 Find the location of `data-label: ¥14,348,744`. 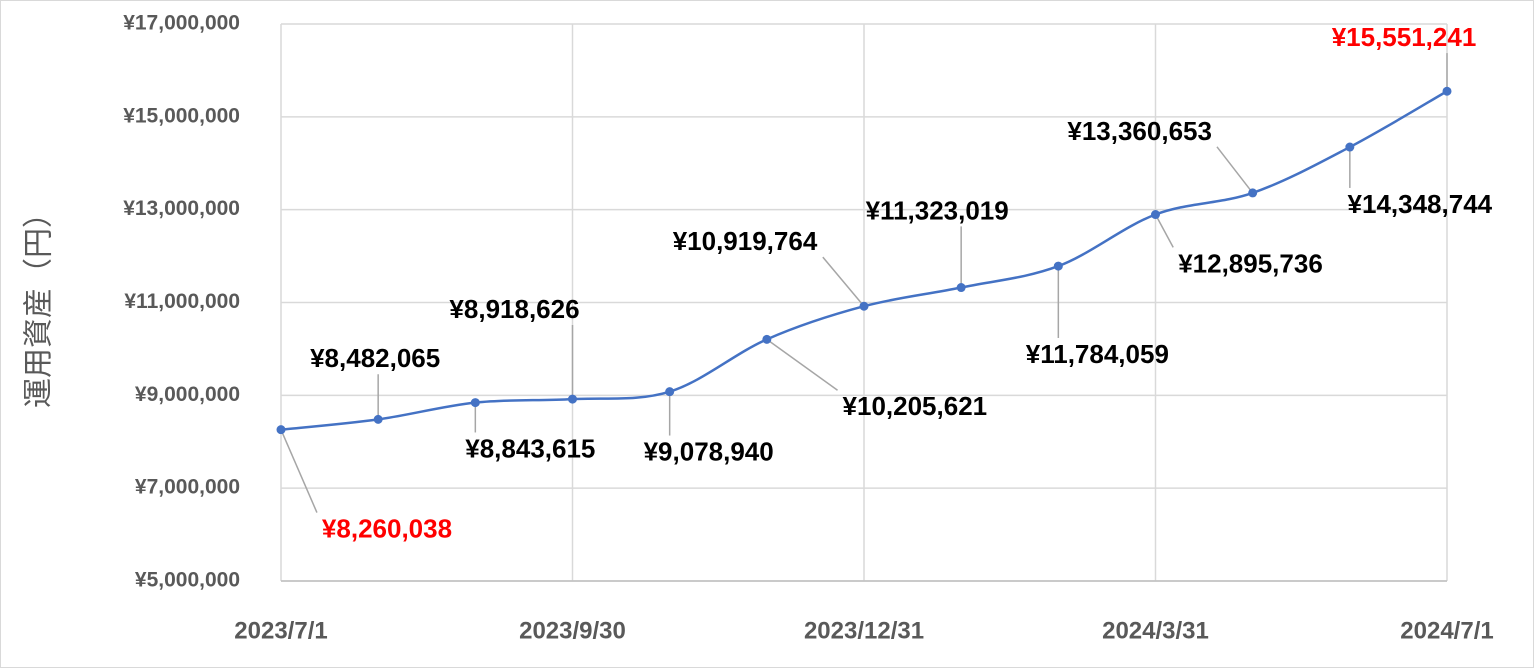

data-label: ¥14,348,744 is located at coordinates (1420, 204).